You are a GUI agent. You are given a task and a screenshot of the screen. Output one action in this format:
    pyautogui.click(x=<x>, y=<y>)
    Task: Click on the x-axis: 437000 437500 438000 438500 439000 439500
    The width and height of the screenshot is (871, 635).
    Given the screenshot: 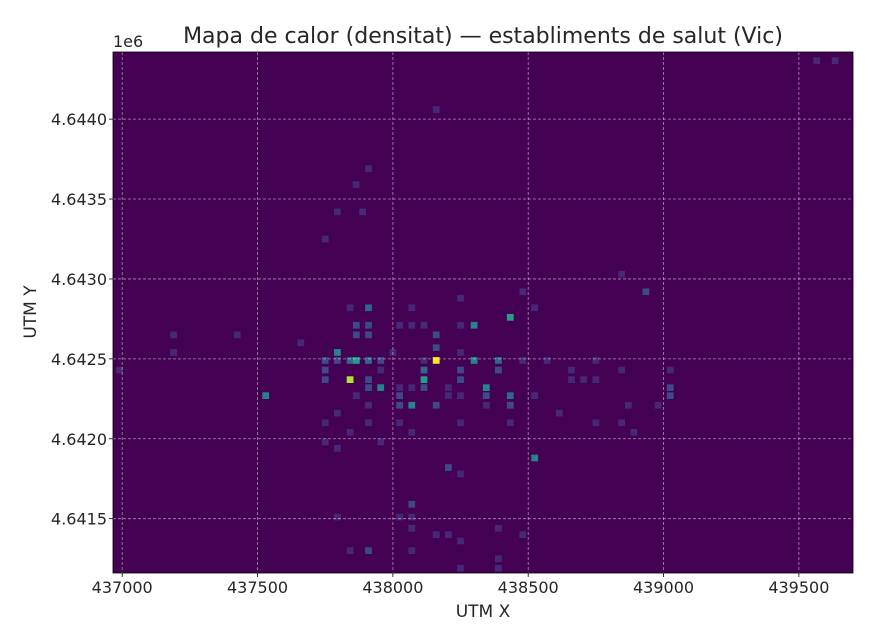 What is the action you would take?
    pyautogui.click(x=460, y=585)
    